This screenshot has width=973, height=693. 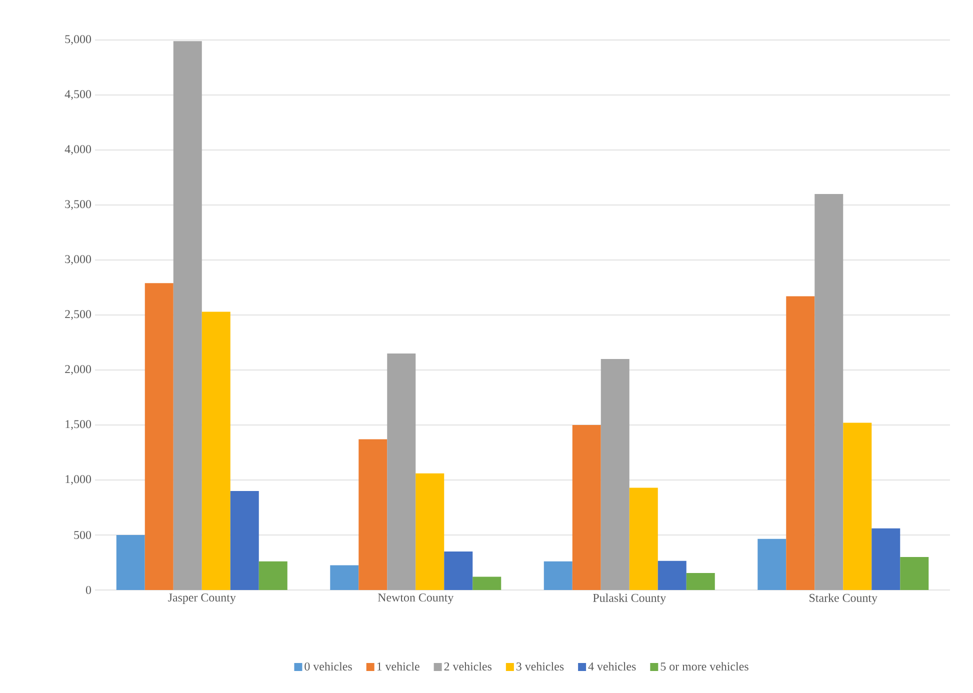 What do you see at coordinates (78, 150) in the screenshot?
I see `y-tick-label: 4,000` at bounding box center [78, 150].